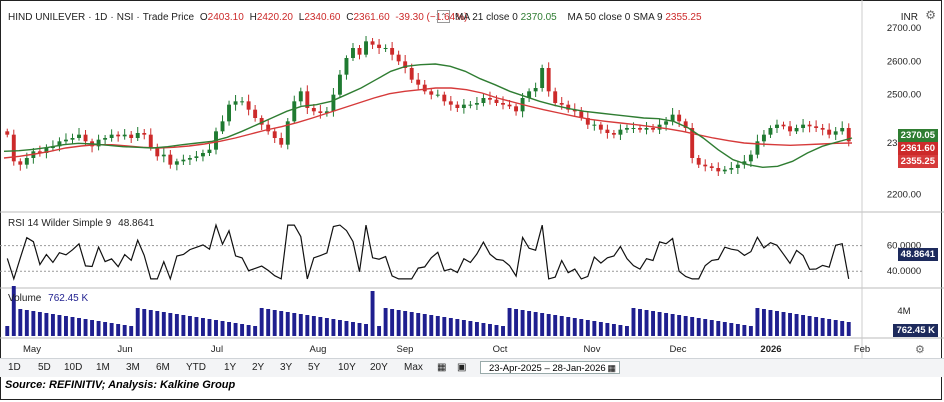  I want to click on calendar-icon: ▦, so click(611, 368).